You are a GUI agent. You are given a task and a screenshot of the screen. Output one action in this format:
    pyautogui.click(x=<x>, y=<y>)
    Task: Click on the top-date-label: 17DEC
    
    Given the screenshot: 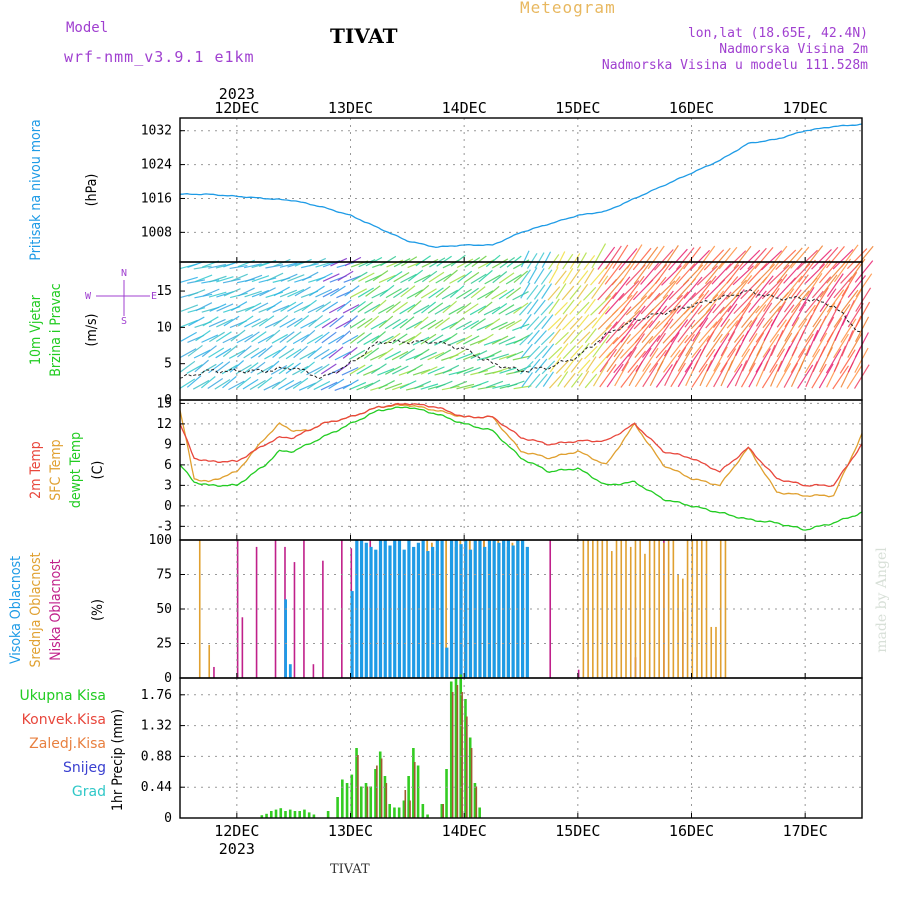 What is the action you would take?
    pyautogui.click(x=805, y=108)
    